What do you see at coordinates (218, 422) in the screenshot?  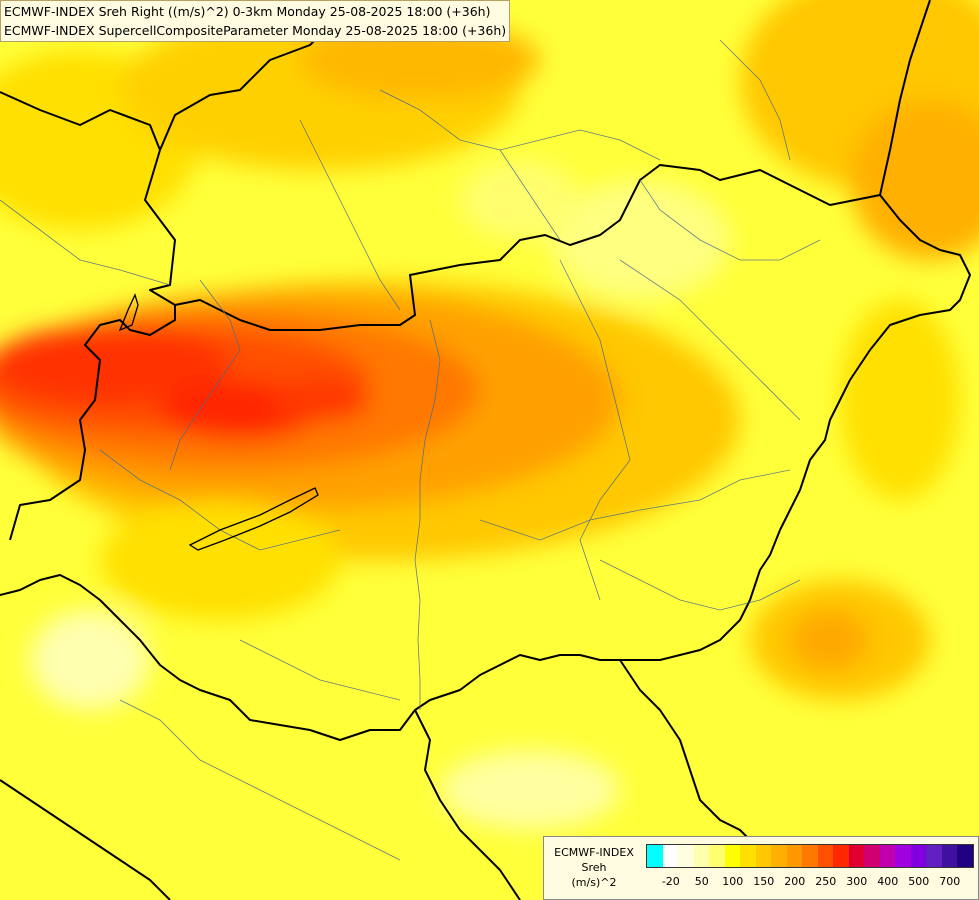 I see `lake-balaton` at bounding box center [218, 422].